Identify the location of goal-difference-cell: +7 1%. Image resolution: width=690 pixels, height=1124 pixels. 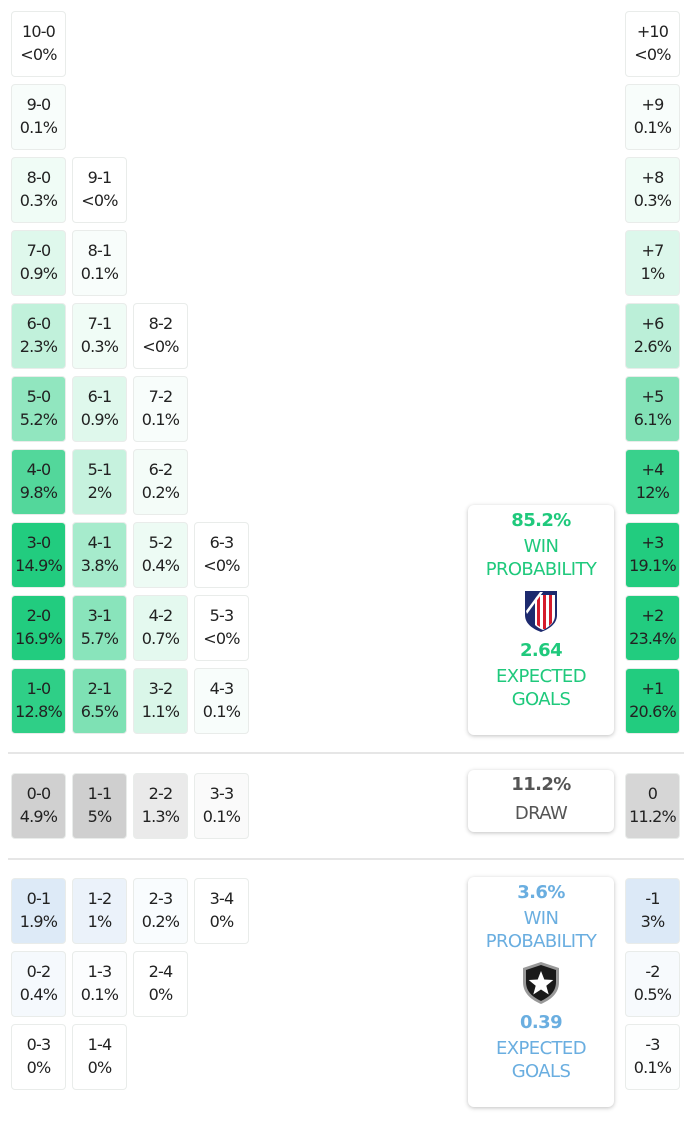
(652, 263).